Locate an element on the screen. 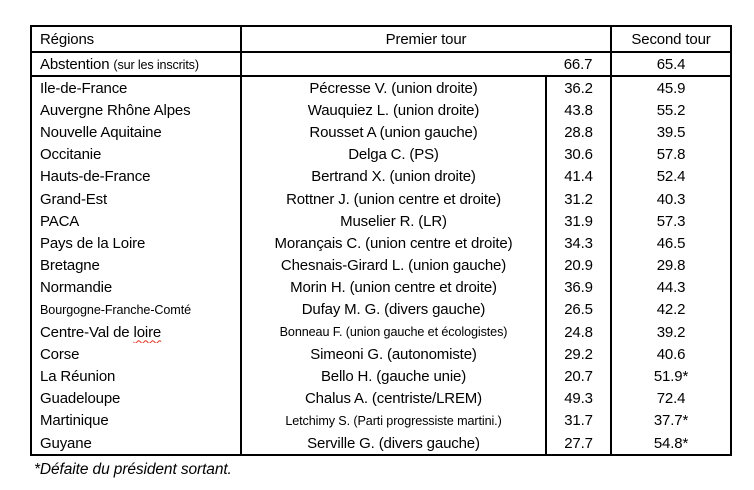 This screenshot has width=754, height=490. table-row: Occitanie Delga C. (PS) 30.6 57.8 is located at coordinates (381, 154).